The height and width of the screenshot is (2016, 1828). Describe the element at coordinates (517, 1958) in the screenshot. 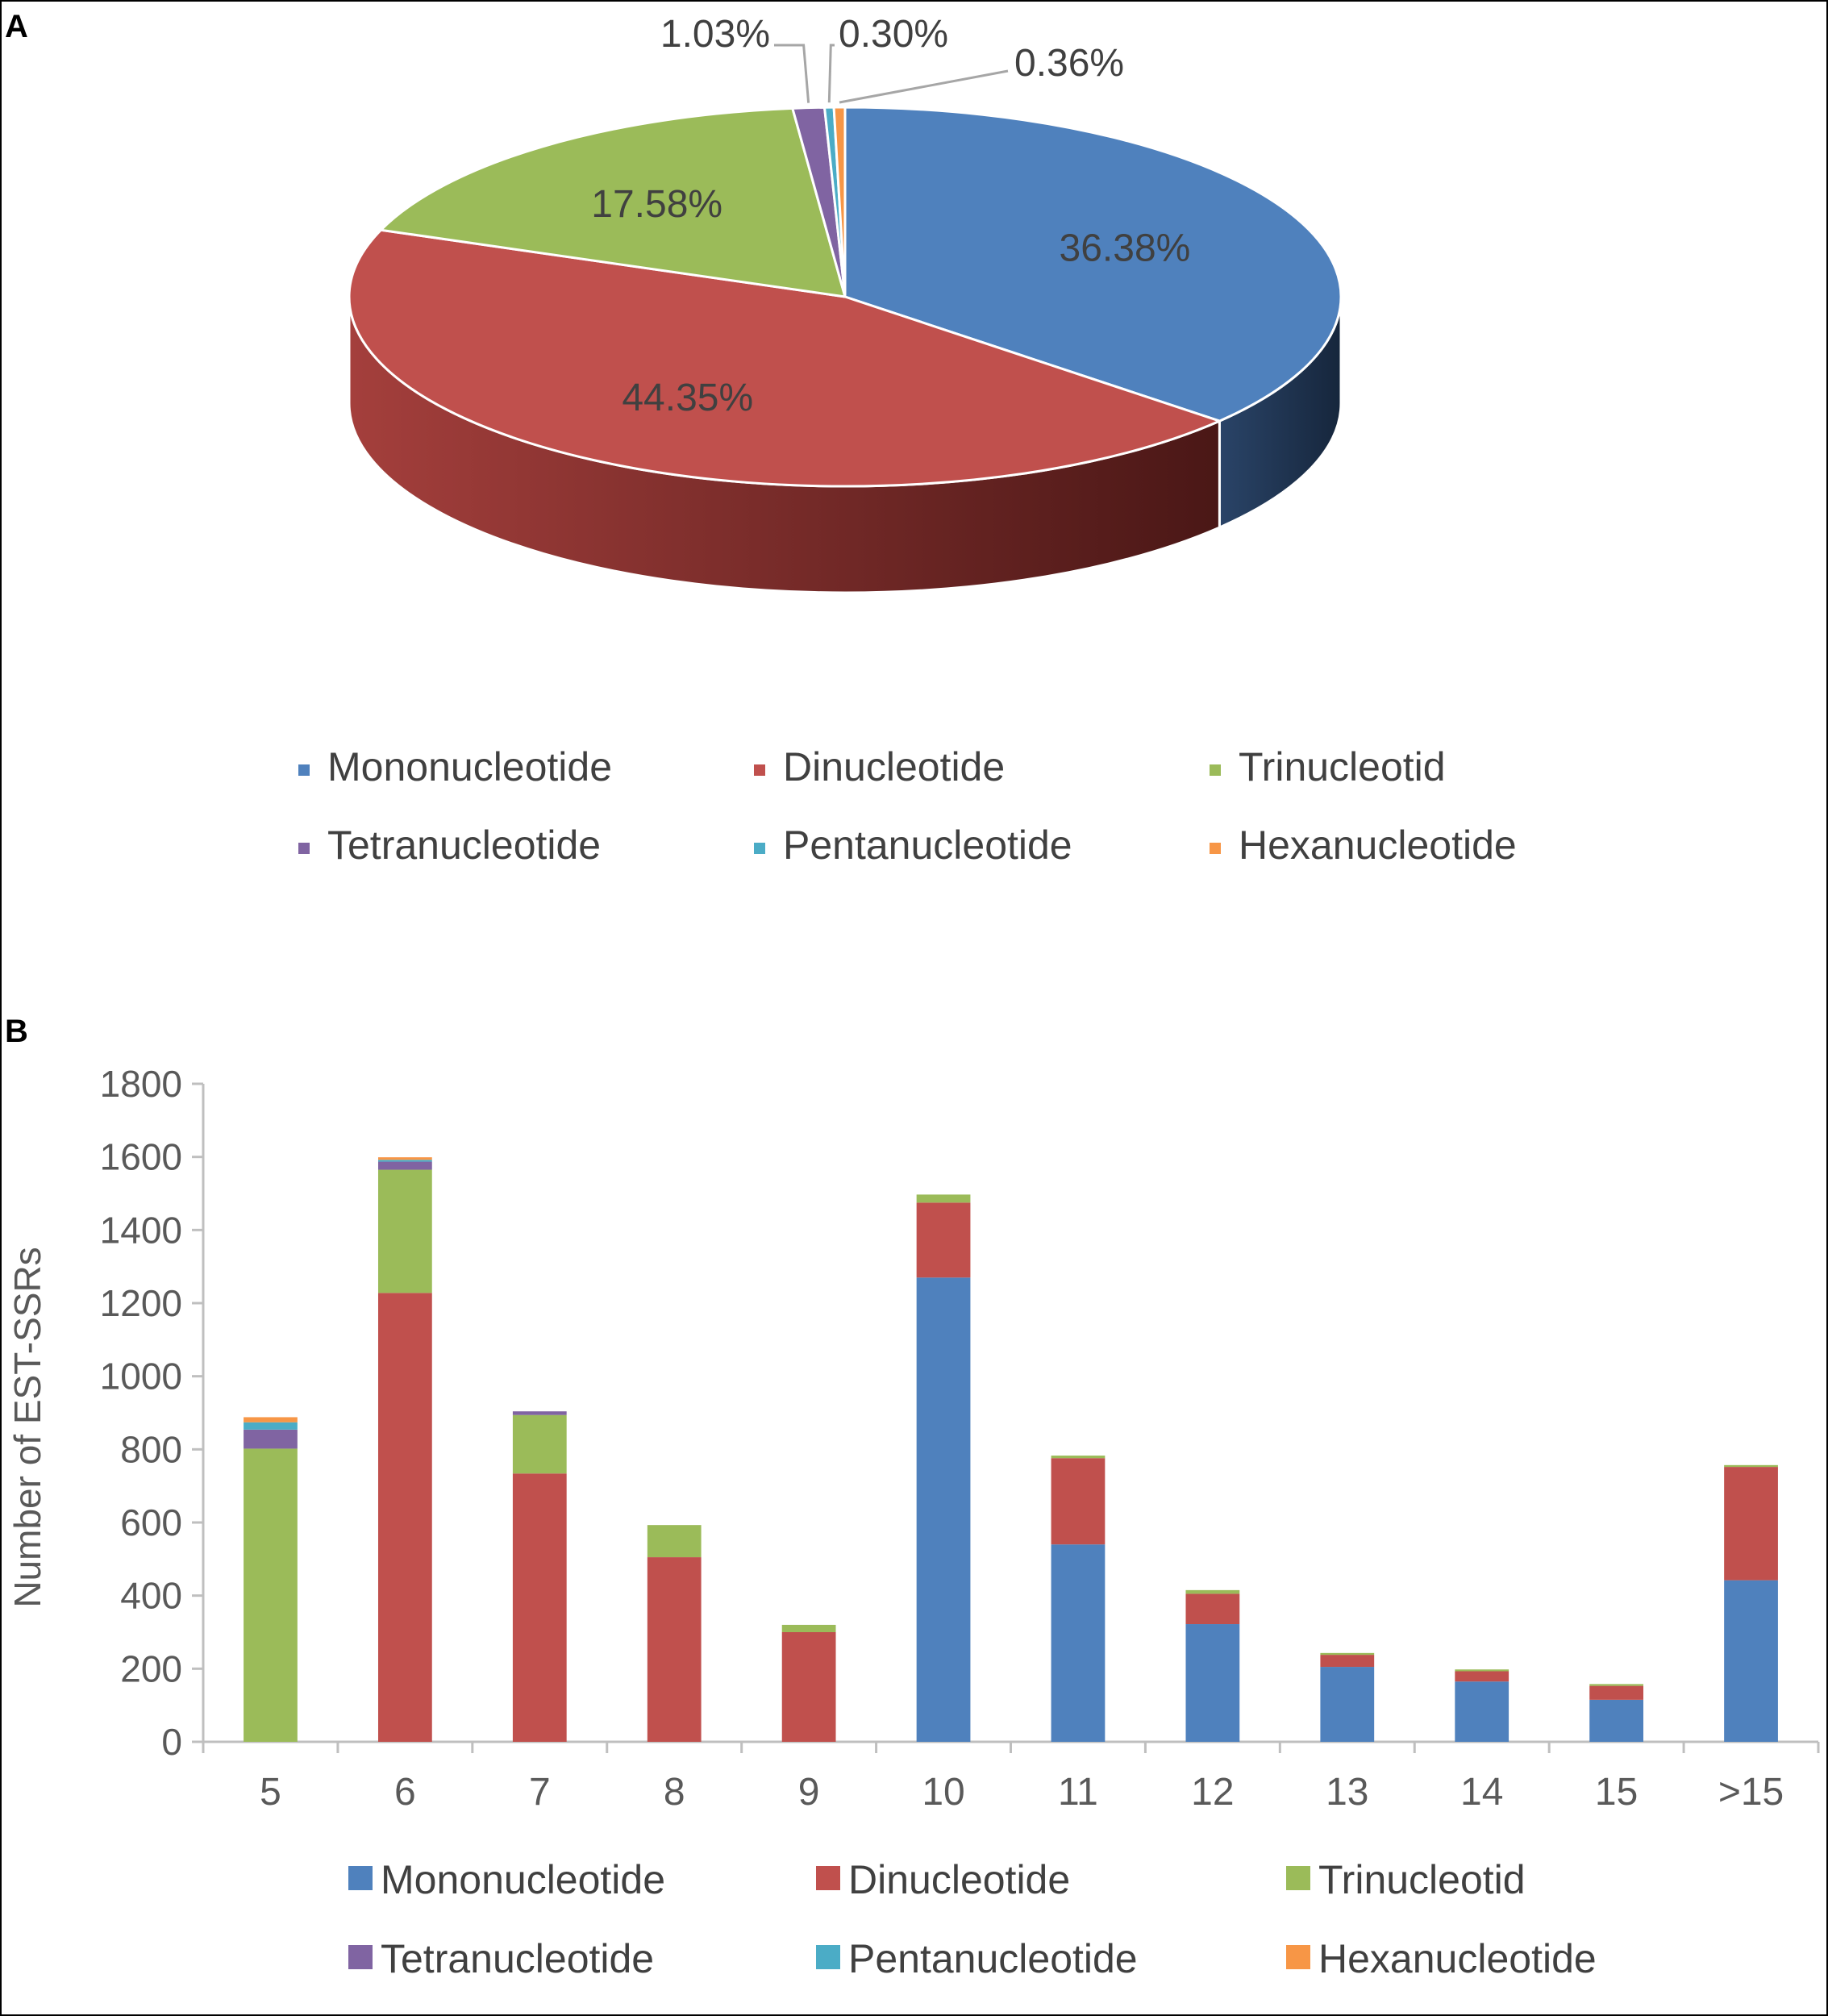

I see `bar-legend-tetranucleotide: Tetranucleotide` at that location.